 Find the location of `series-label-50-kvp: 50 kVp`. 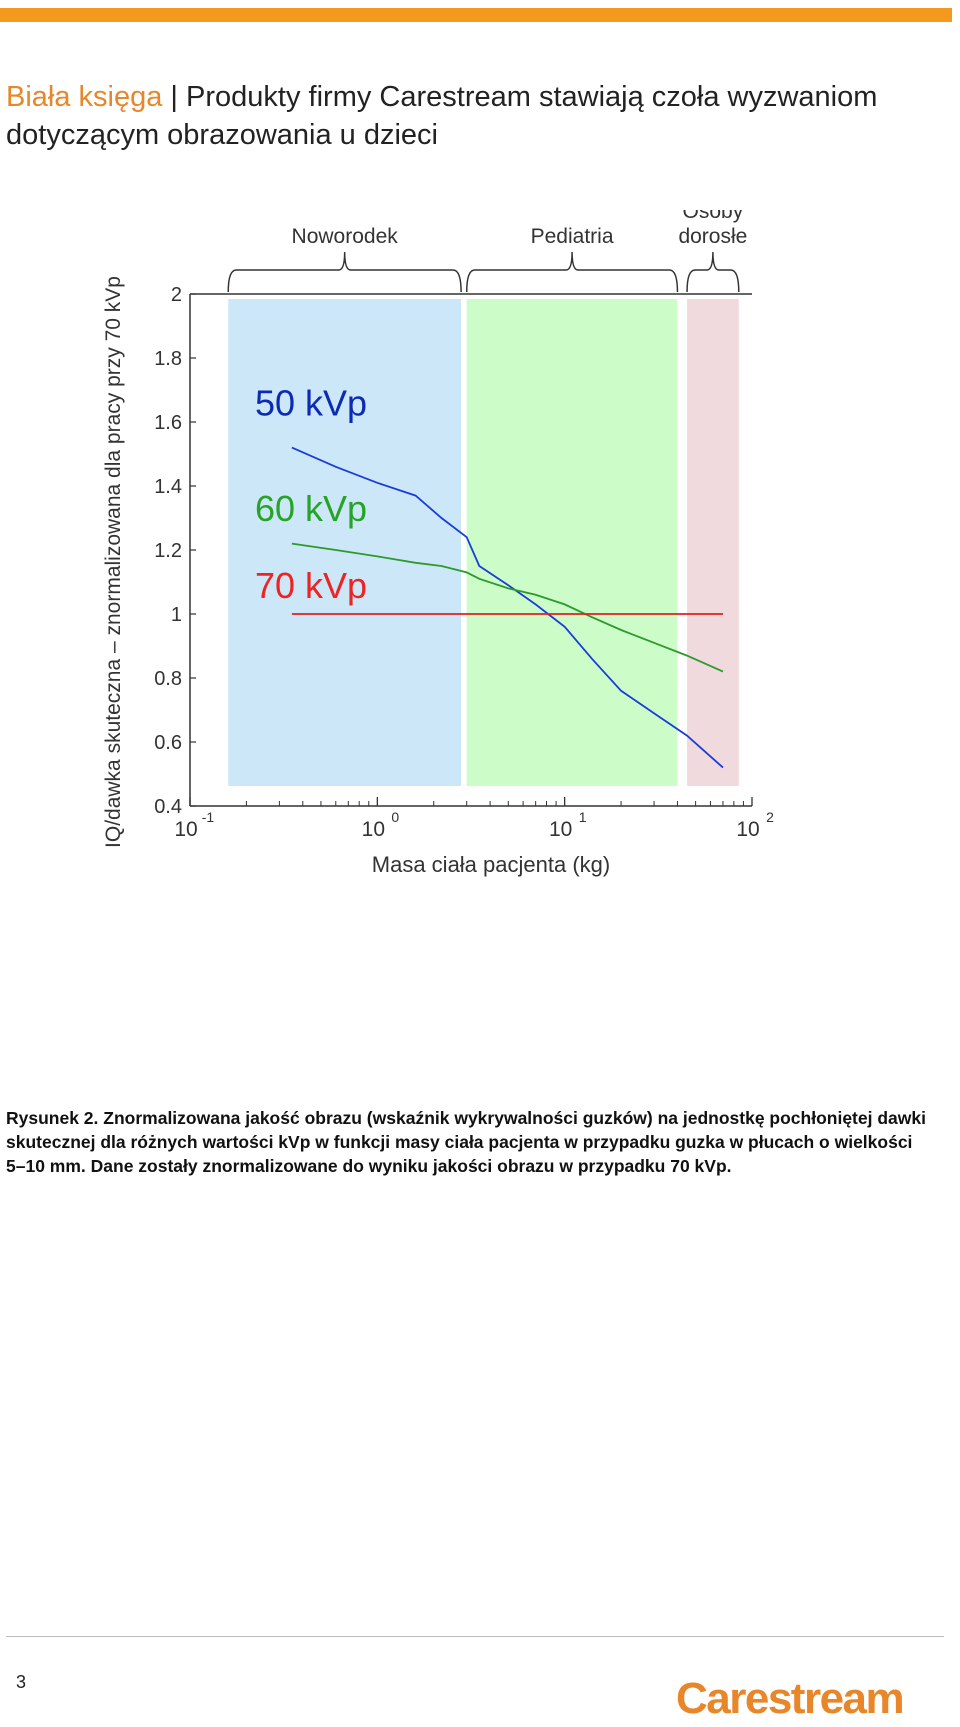

series-label-50-kvp: 50 kVp is located at coordinates (311, 403).